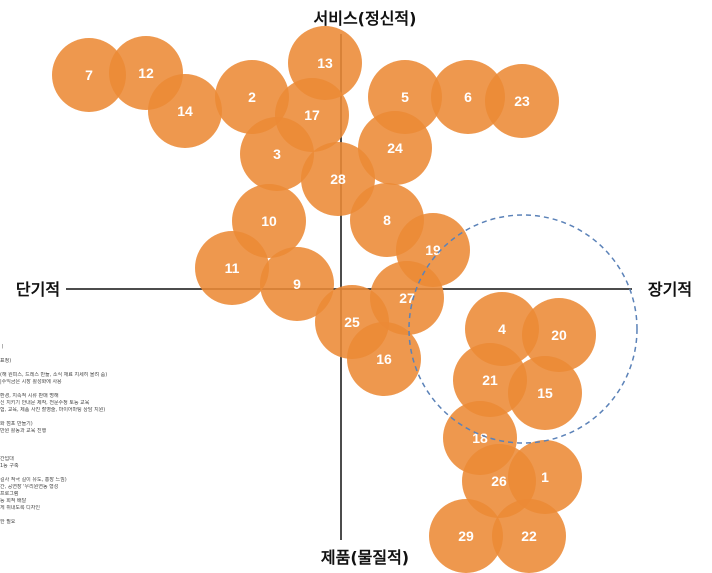 The image size is (712, 573). What do you see at coordinates (7, 459) in the screenshot?
I see `side-note: 간입대` at bounding box center [7, 459].